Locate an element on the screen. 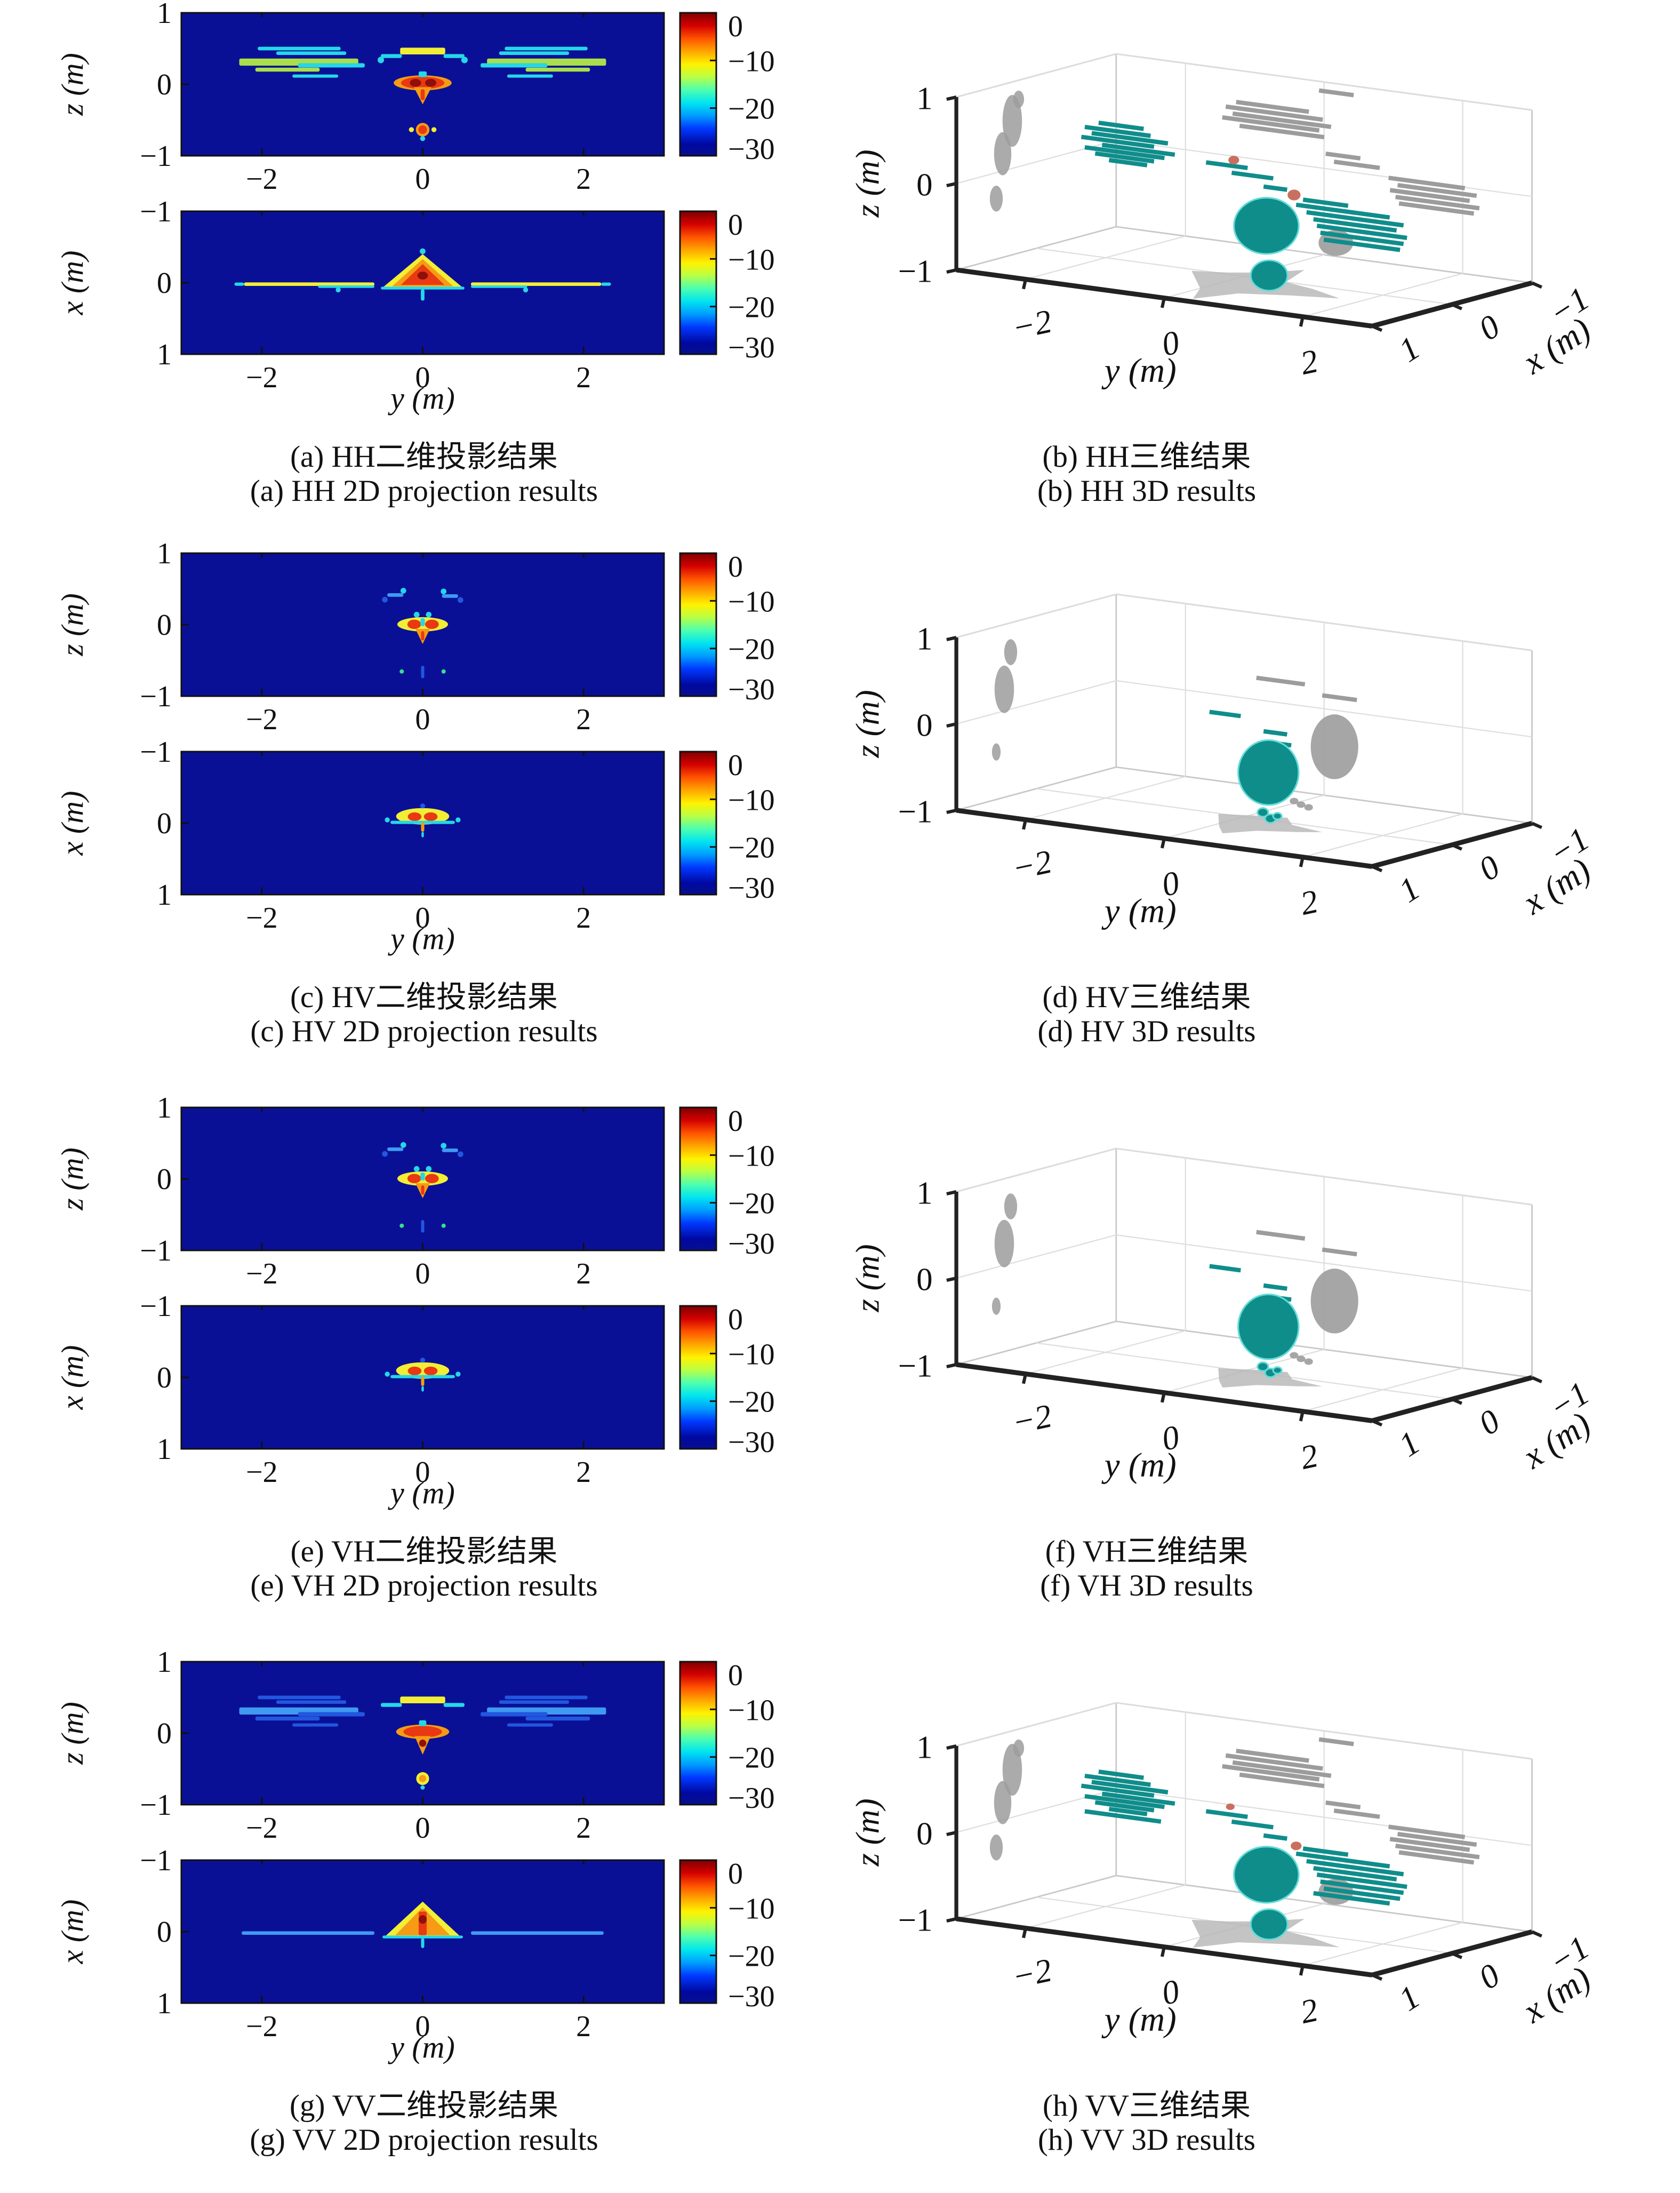 This screenshot has height=2193, width=1680. caption-c-en: (c) HV 2D projection results is located at coordinates (424, 1031).